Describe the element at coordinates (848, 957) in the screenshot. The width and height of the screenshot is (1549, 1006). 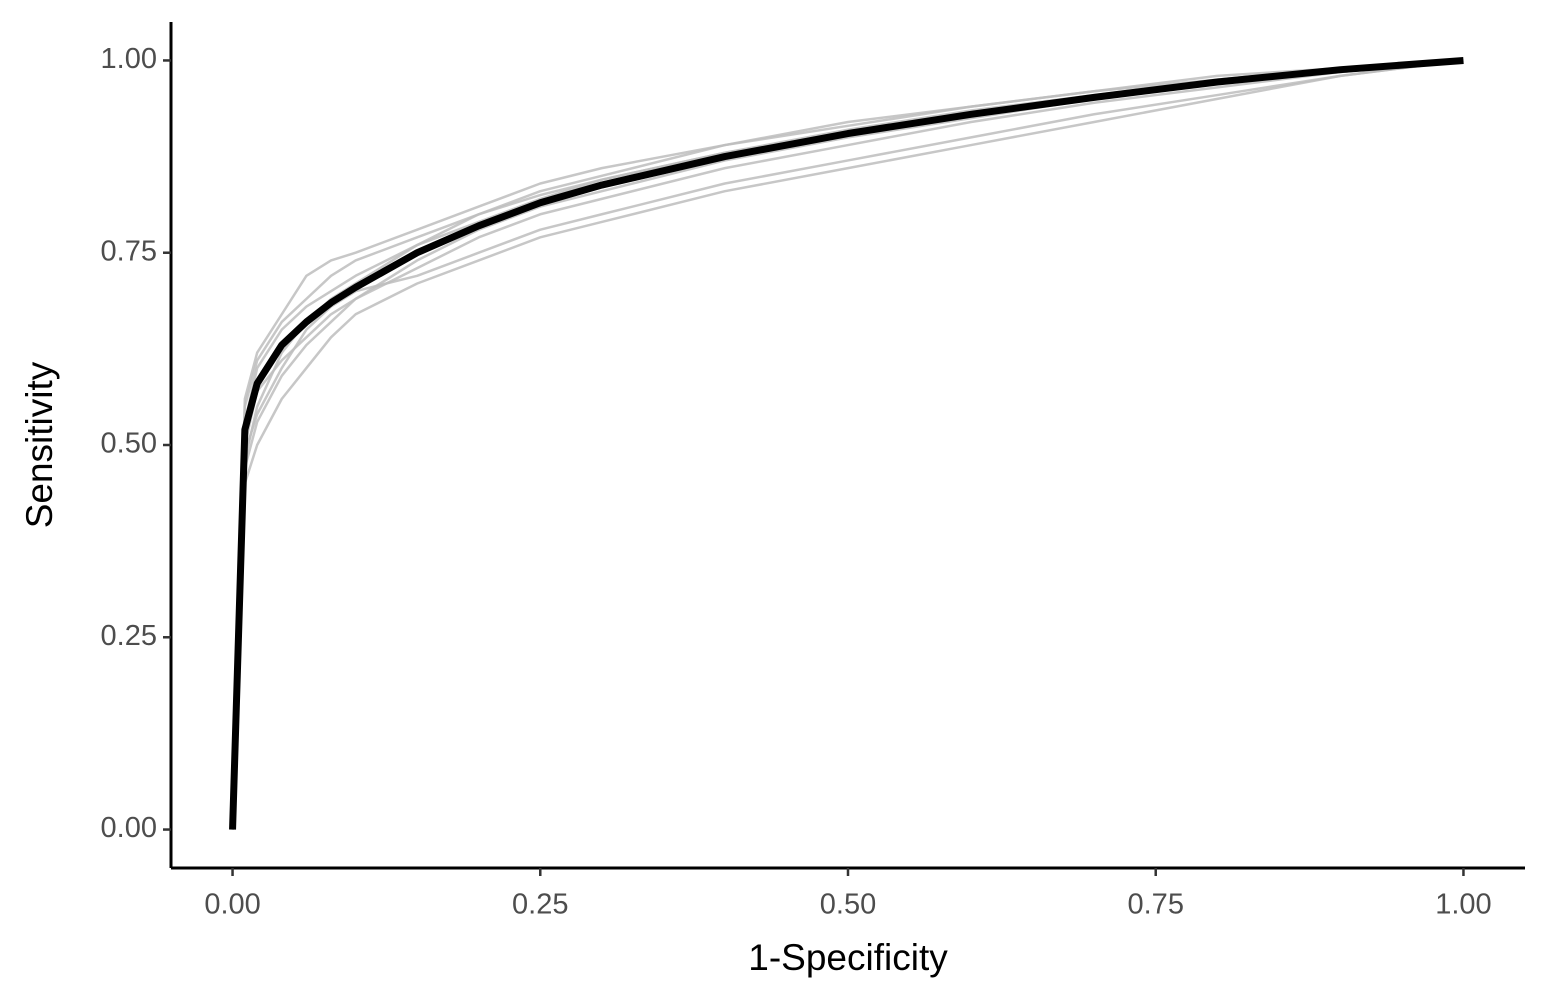
I see `x-axis-title: 1-Specificity` at that location.